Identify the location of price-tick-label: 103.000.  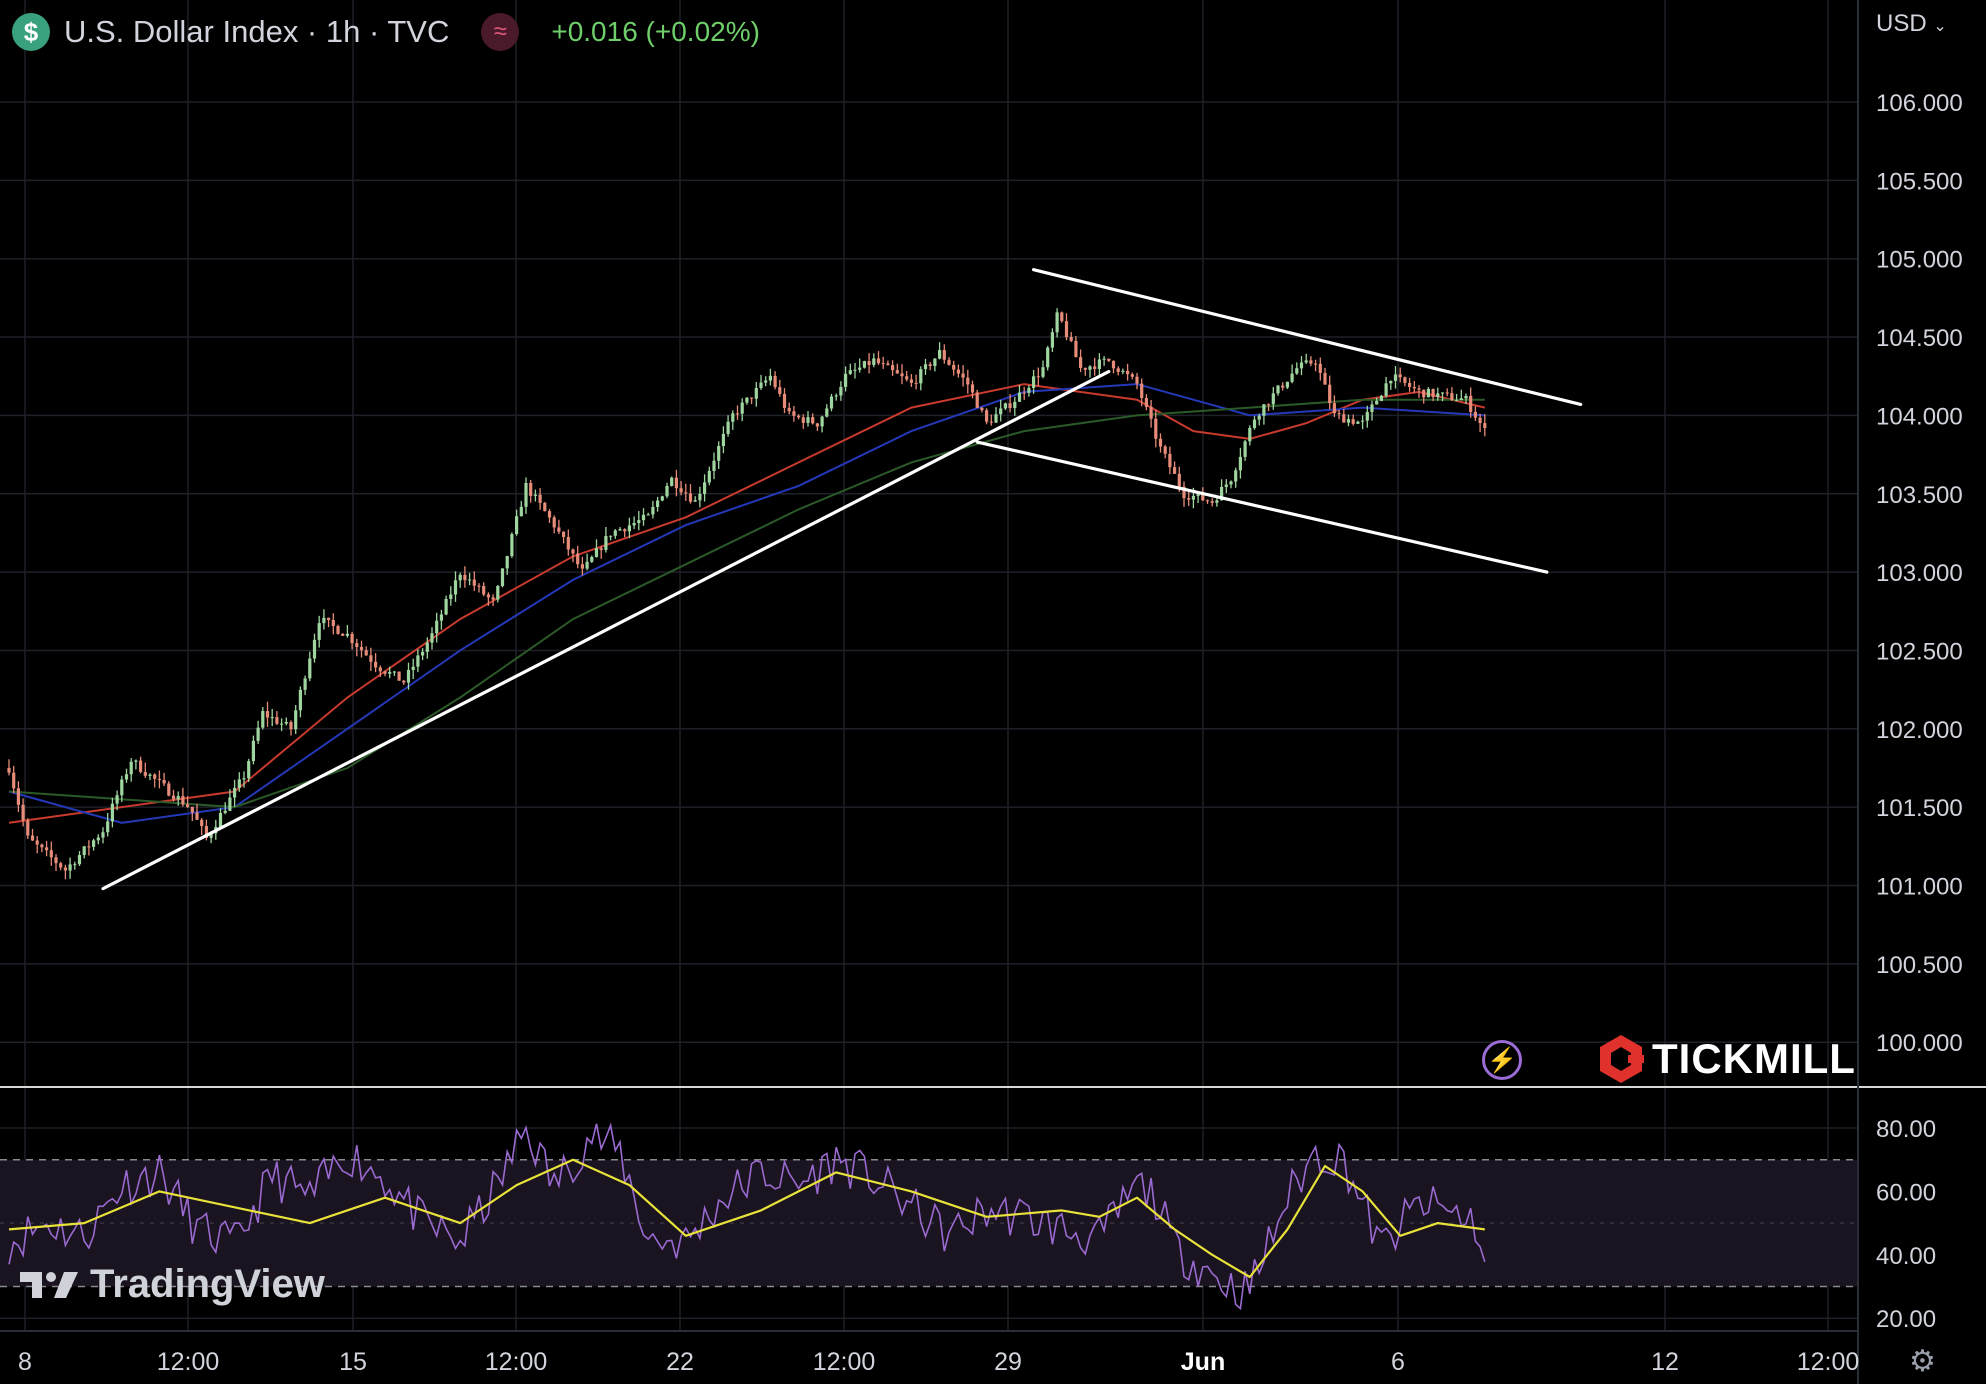
(1919, 573).